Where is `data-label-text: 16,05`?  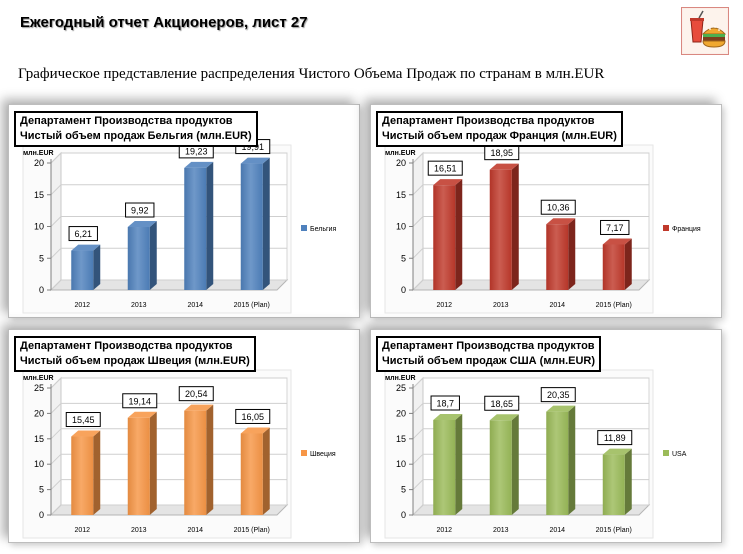 data-label-text: 16,05 is located at coordinates (252, 417).